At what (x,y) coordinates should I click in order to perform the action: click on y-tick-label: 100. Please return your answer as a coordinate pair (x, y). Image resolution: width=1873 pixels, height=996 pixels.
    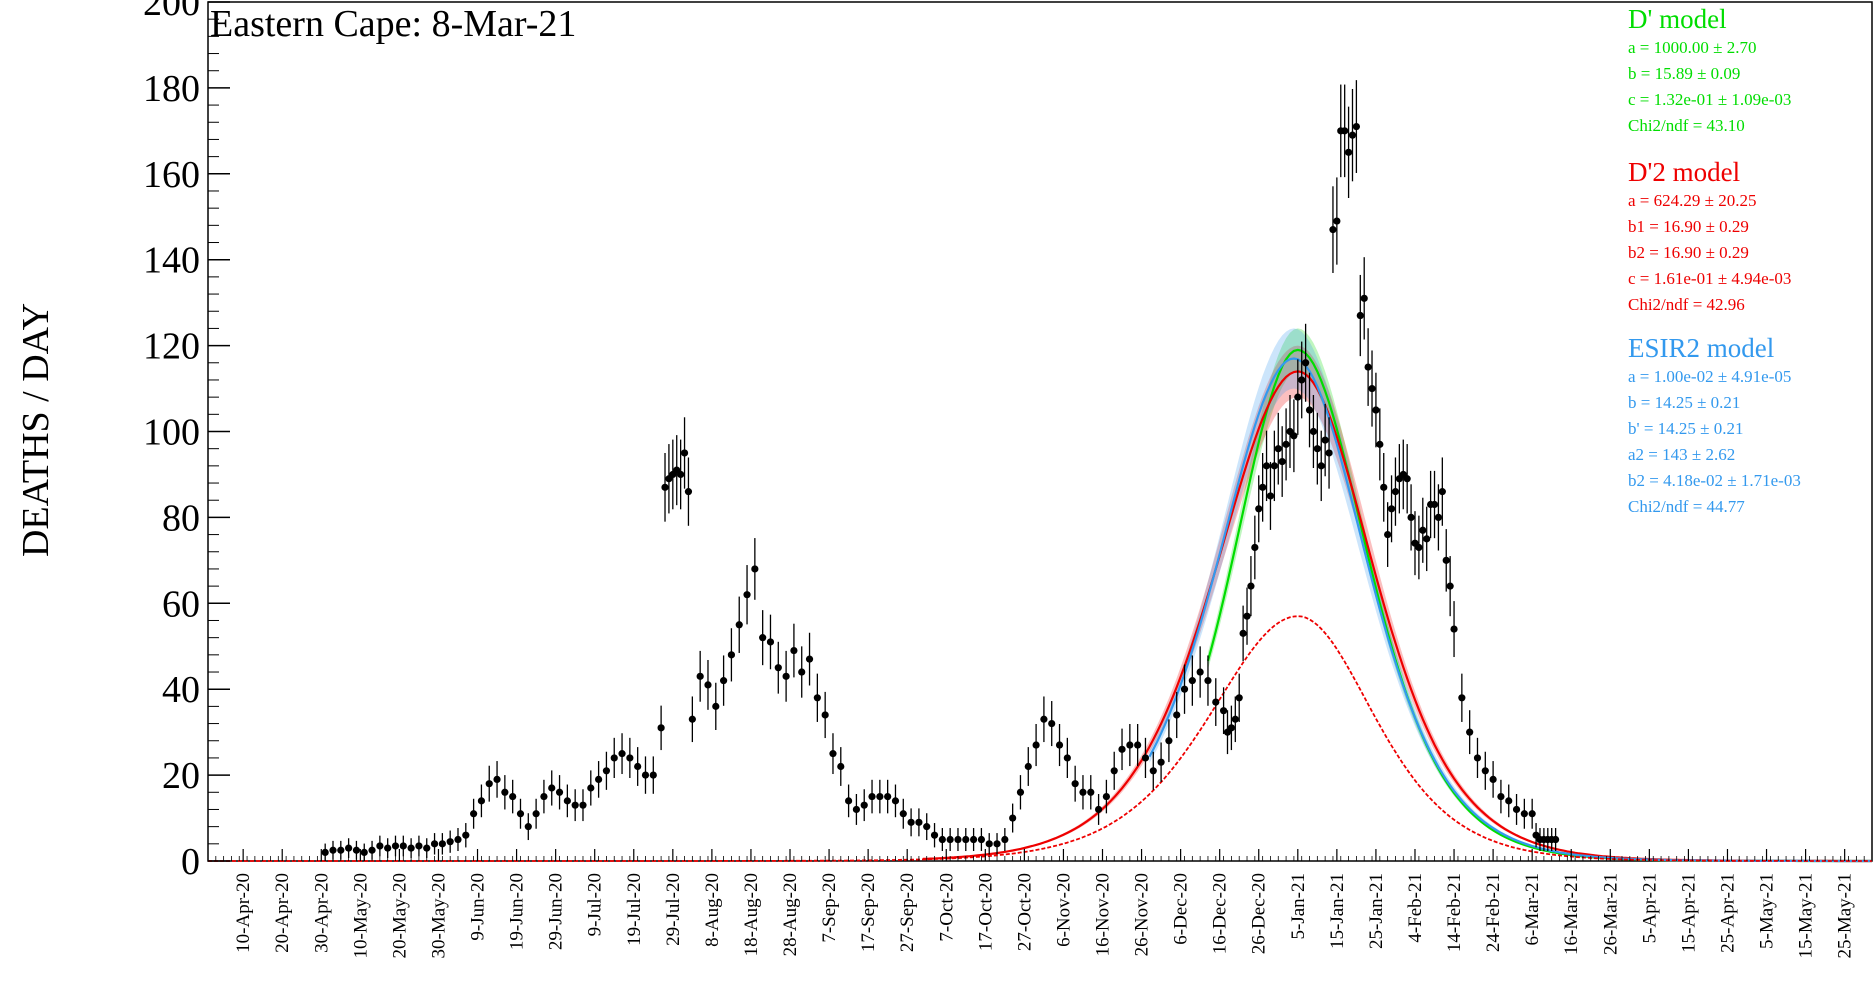
    Looking at the image, I should click on (171, 433).